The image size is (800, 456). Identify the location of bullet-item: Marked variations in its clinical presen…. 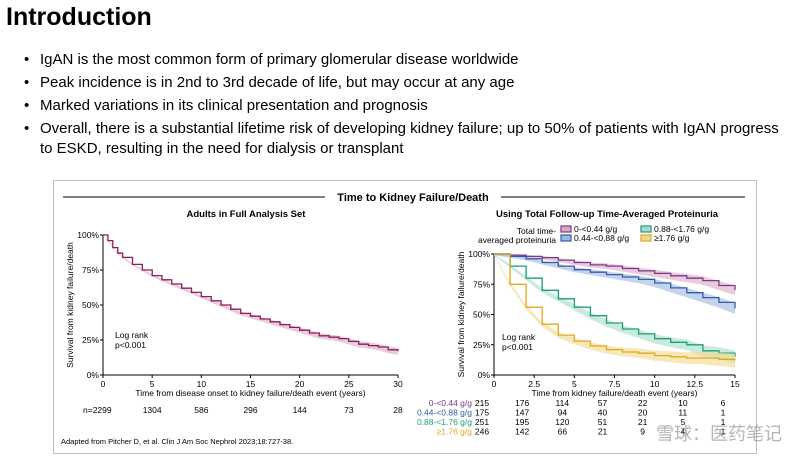
(409, 106).